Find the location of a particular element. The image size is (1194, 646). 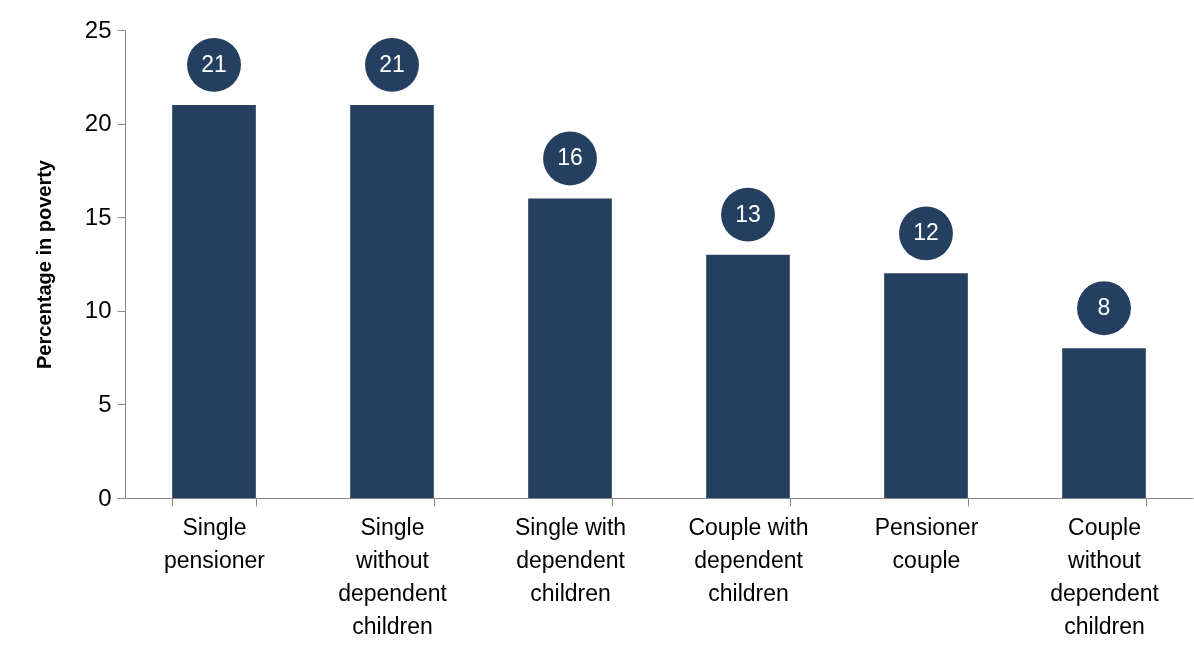

data-label: 16 is located at coordinates (570, 157).